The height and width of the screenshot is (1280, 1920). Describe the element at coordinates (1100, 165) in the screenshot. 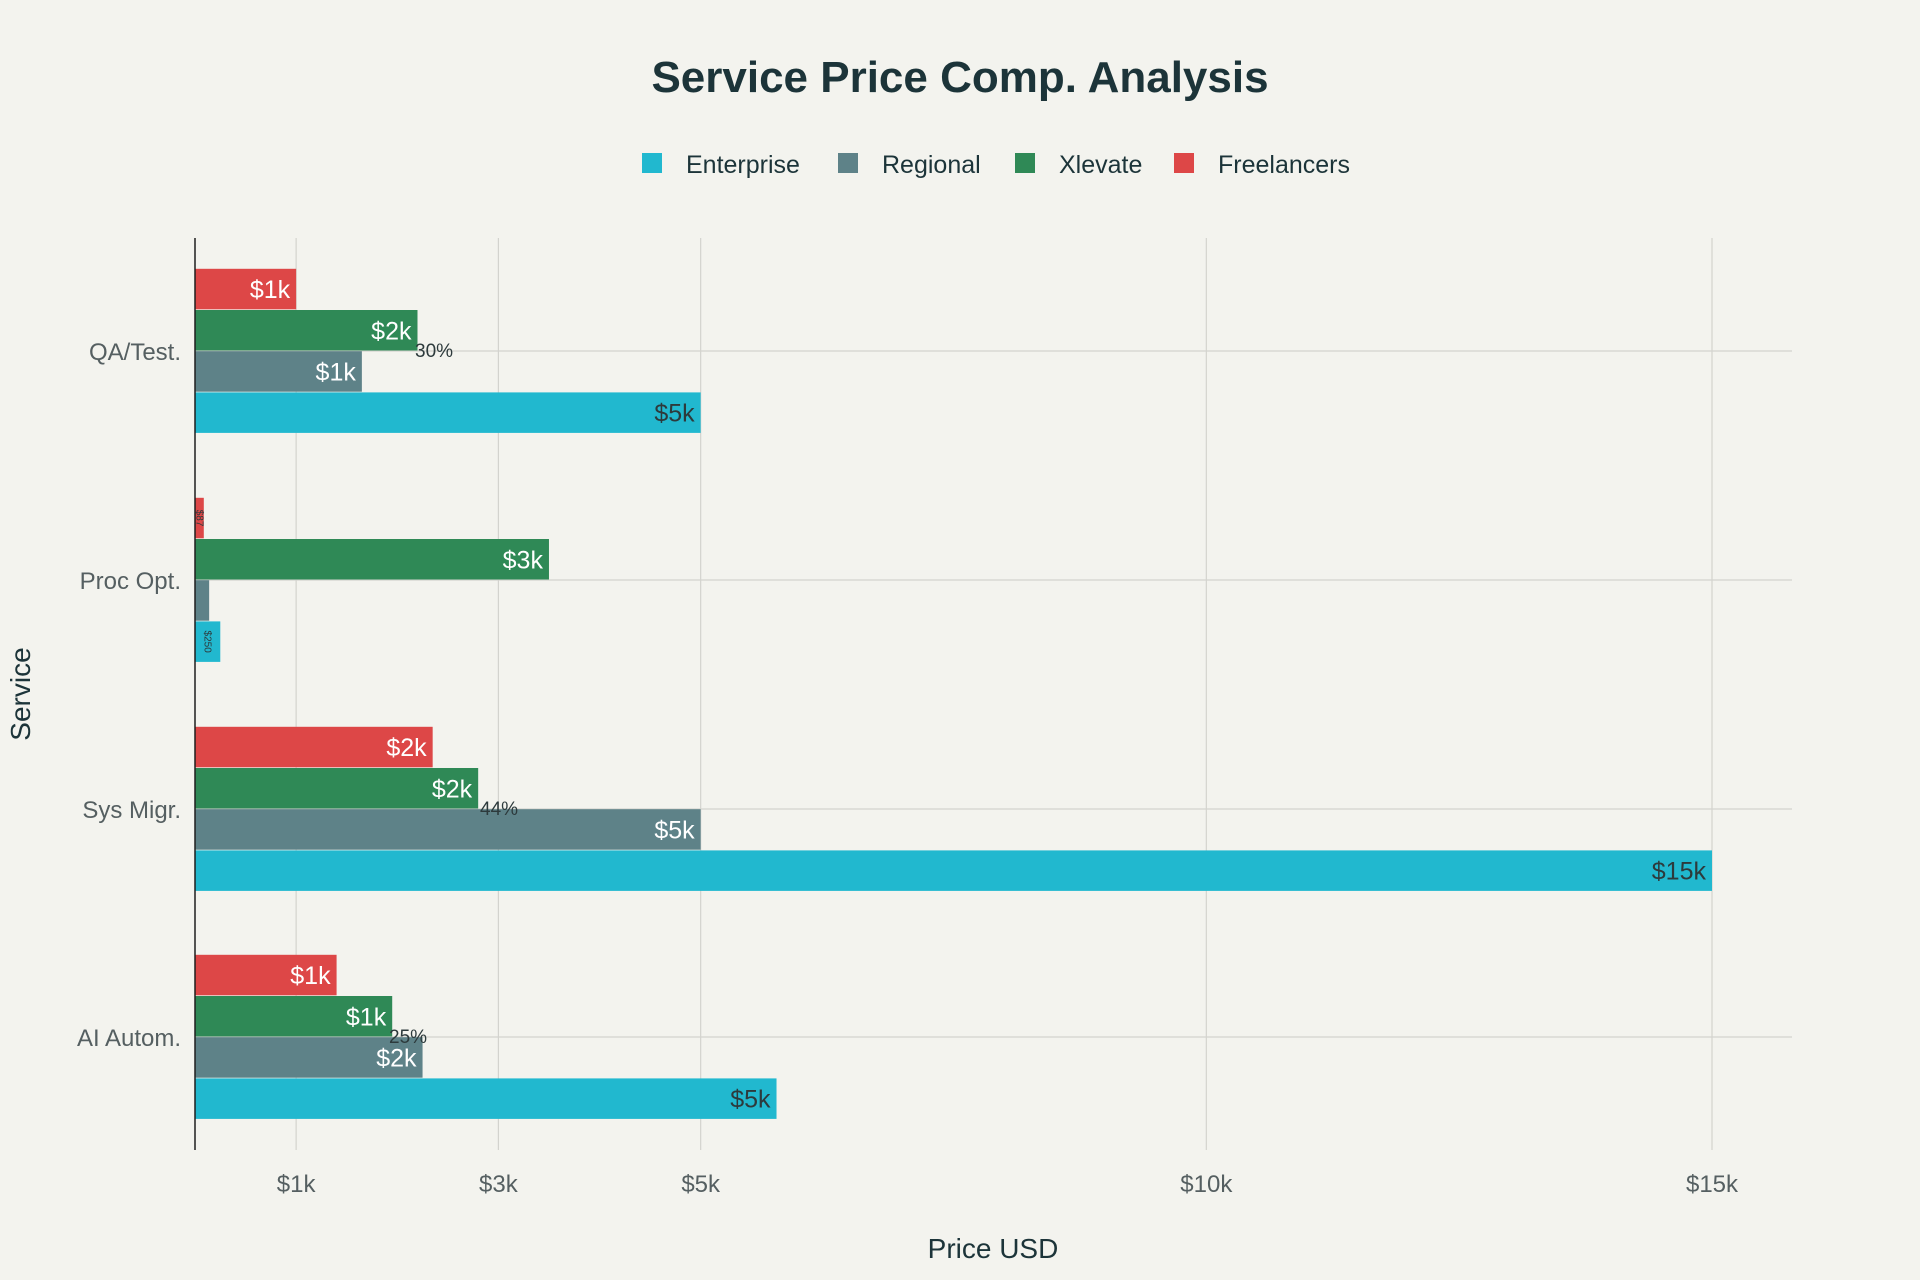

I see `legend-label: Xlevate` at that location.